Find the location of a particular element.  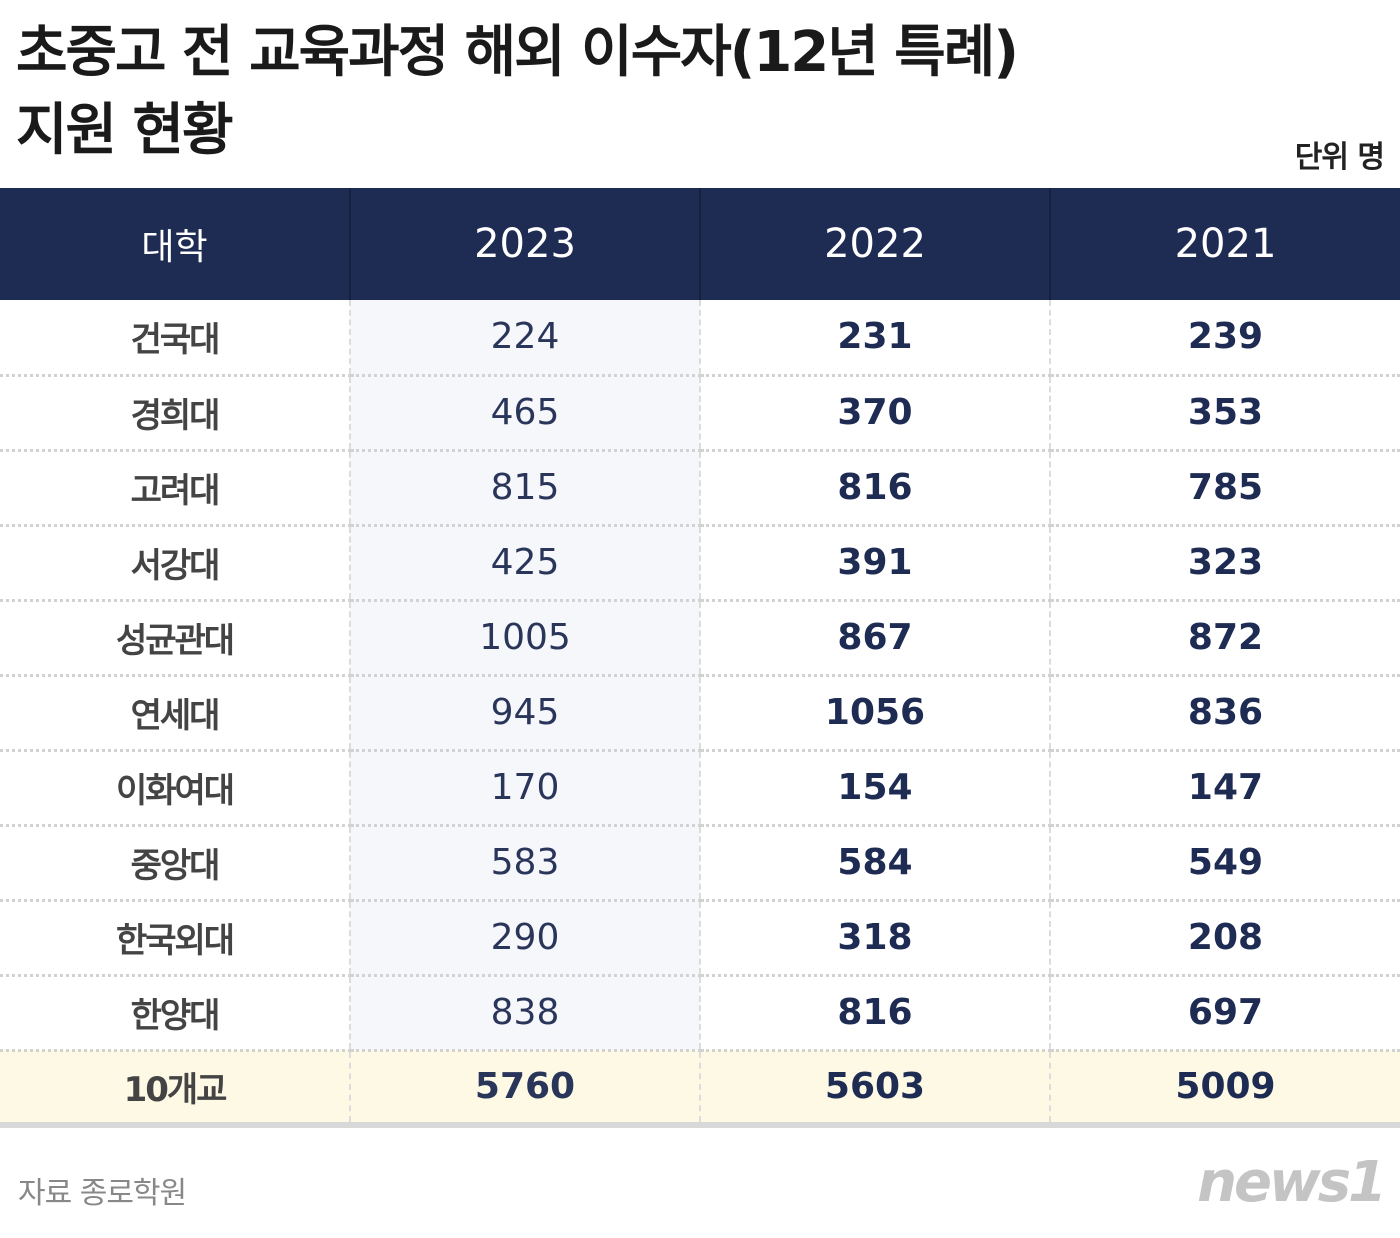

university-cell: 성균관대 is located at coordinates (175, 636).